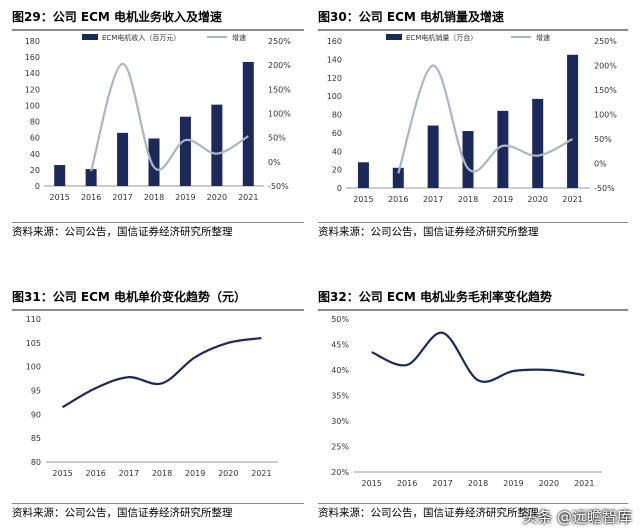 Image resolution: width=640 pixels, height=531 pixels. What do you see at coordinates (577, 517) in the screenshot?
I see `watermark: 头条 @远瞻智库` at bounding box center [577, 517].